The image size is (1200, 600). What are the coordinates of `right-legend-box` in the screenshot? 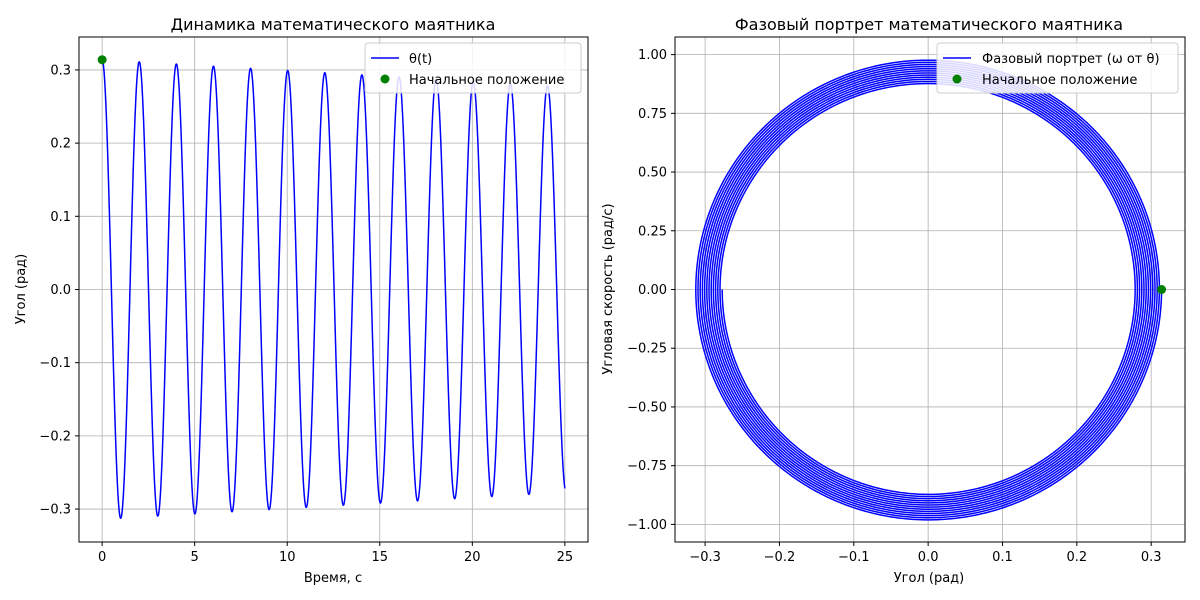 It's located at (1057, 68).